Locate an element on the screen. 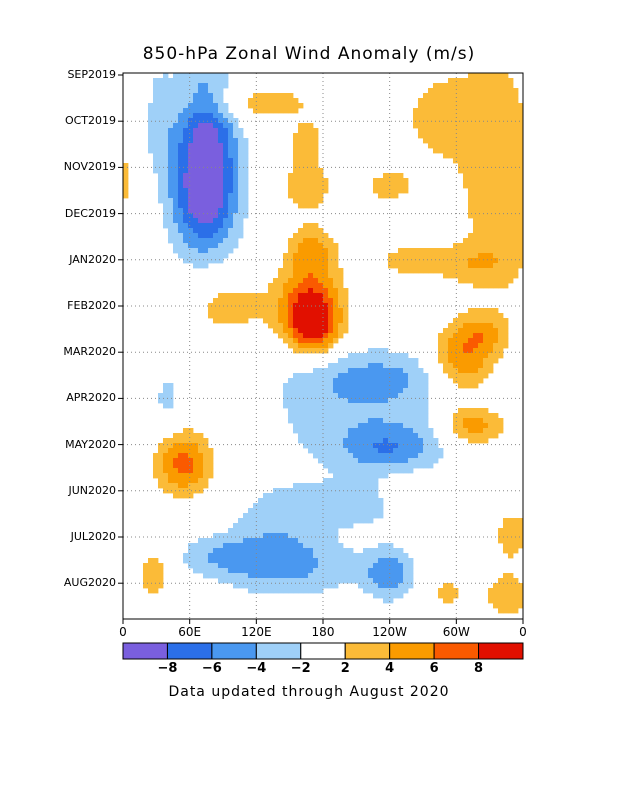 The width and height of the screenshot is (618, 800). y-tick-label: SEP2019 is located at coordinates (91, 74).